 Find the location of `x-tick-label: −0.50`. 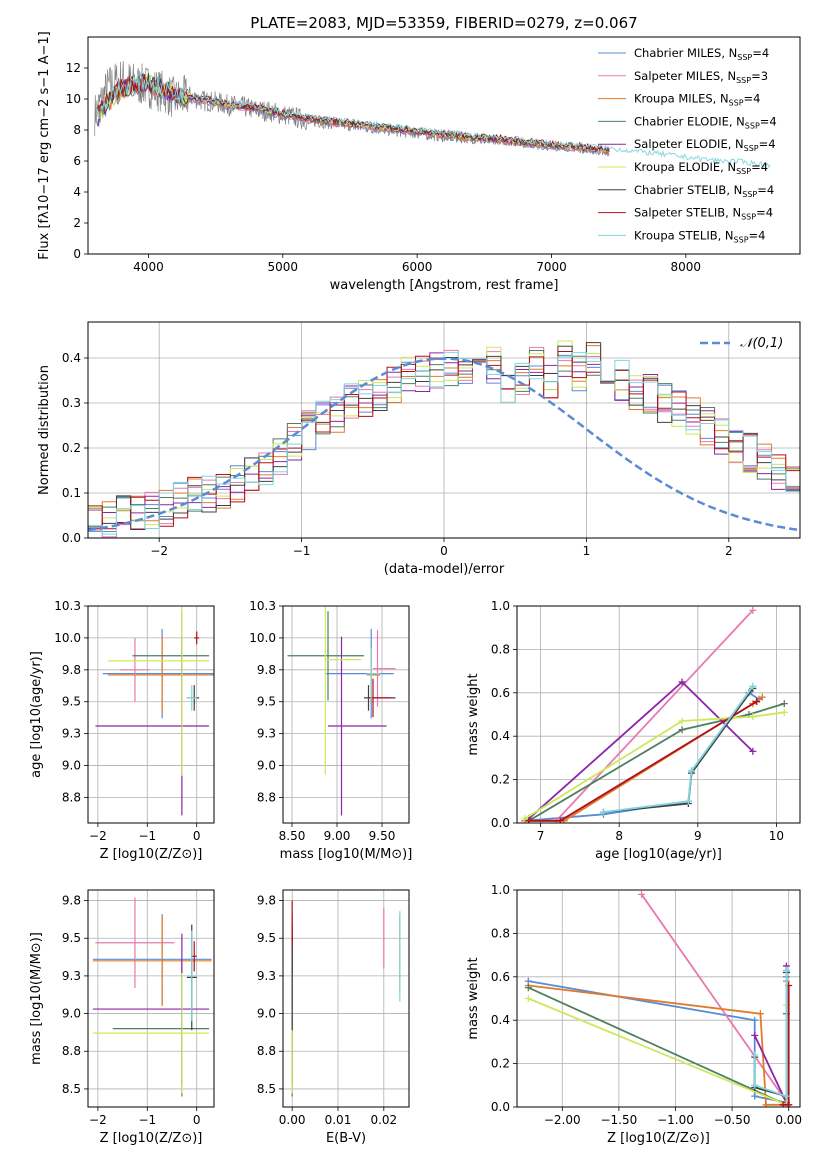

x-tick-label: −0.50 is located at coordinates (732, 1120).